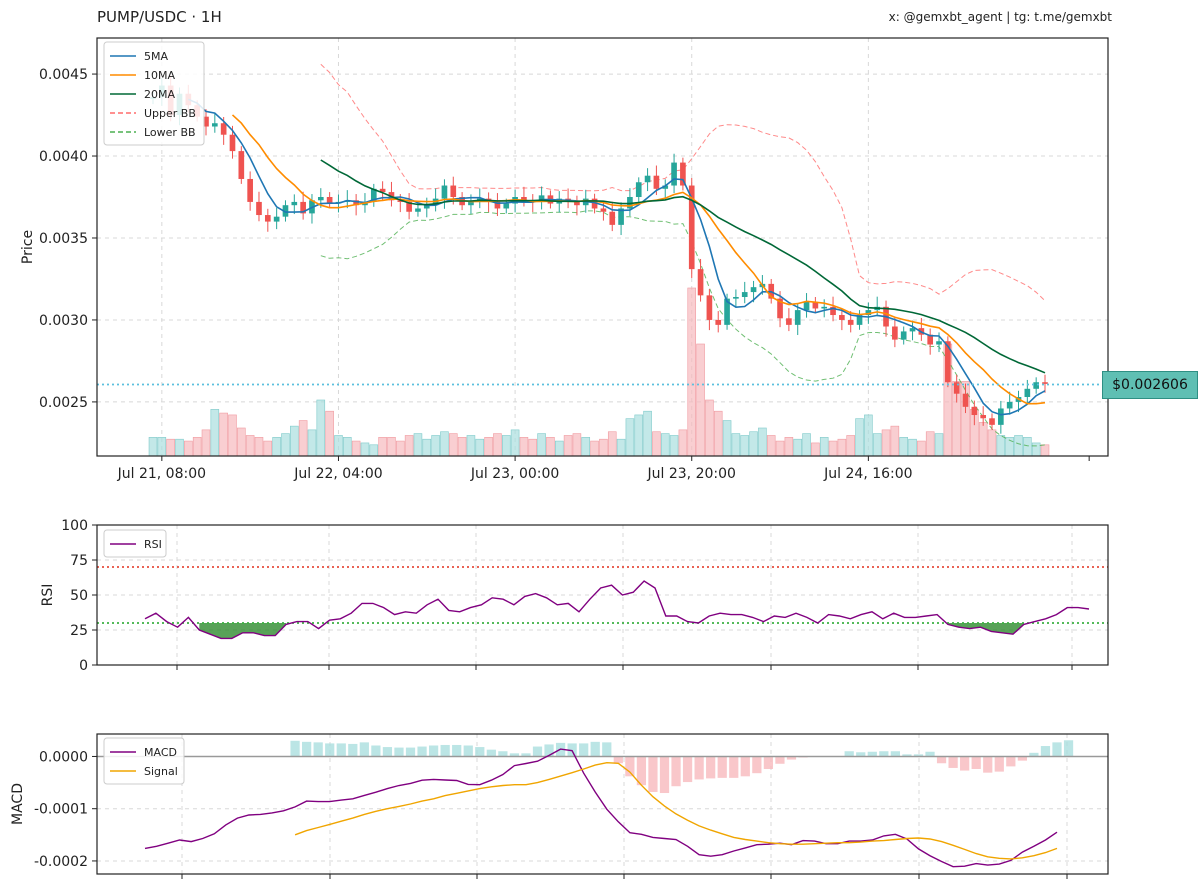  What do you see at coordinates (18, 804) in the screenshot?
I see `macd-ylabel: MACD` at bounding box center [18, 804].